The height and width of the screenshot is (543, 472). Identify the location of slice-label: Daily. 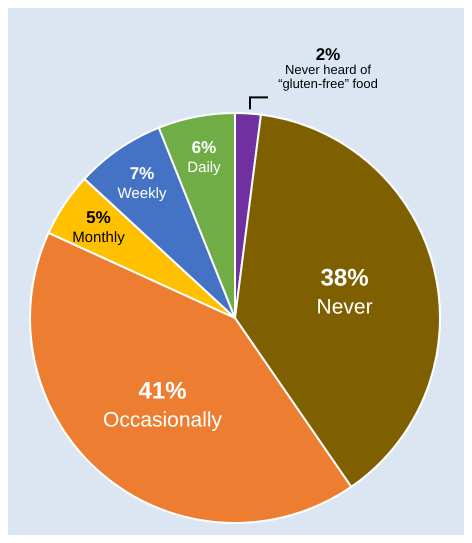
(204, 167).